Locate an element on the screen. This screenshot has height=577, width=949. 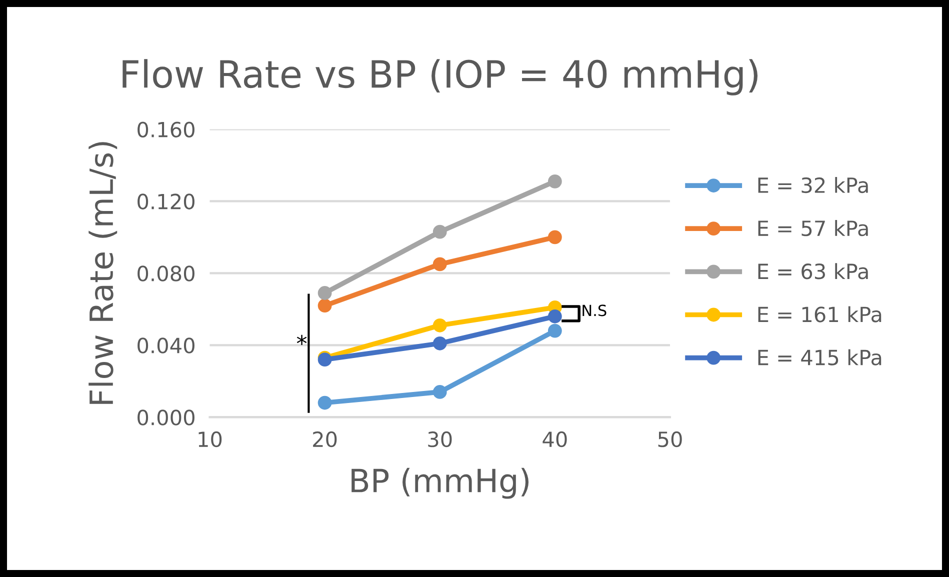
y-tick-label: 0.120 is located at coordinates (166, 202).